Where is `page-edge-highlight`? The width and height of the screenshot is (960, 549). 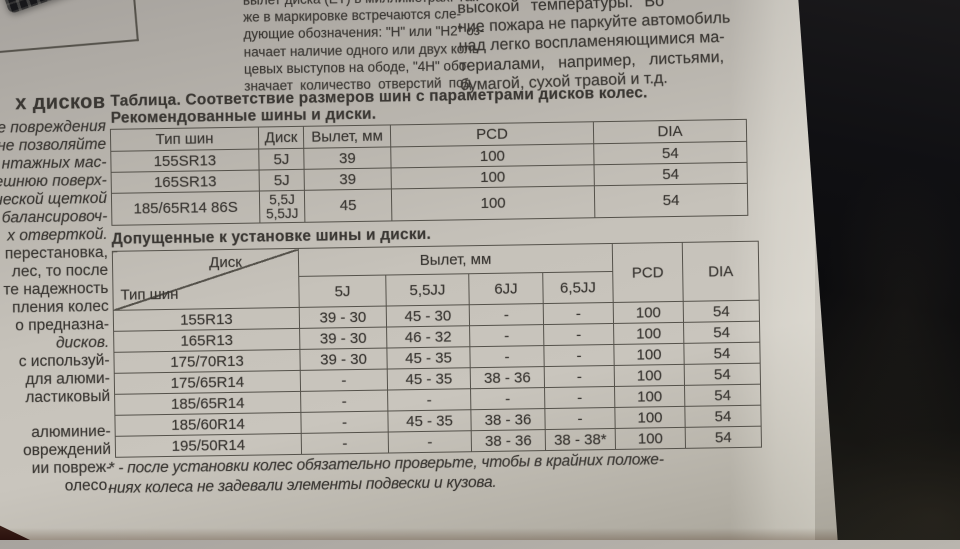 page-edge-highlight is located at coordinates (772, 270).